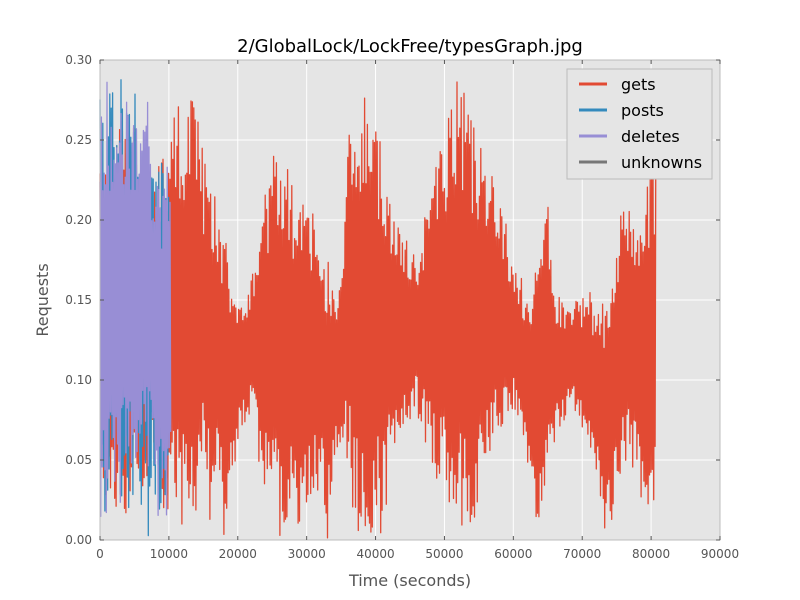  I want to click on y-axis-label: Requests, so click(42, 299).